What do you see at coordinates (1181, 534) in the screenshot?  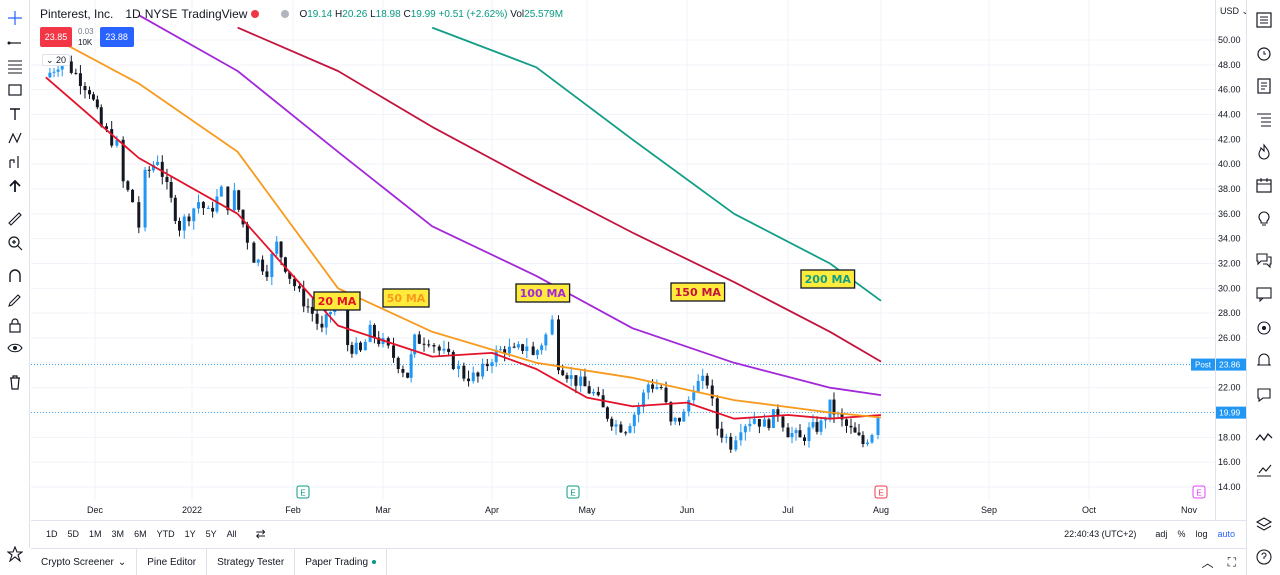 I see `scale-option-percent: %` at bounding box center [1181, 534].